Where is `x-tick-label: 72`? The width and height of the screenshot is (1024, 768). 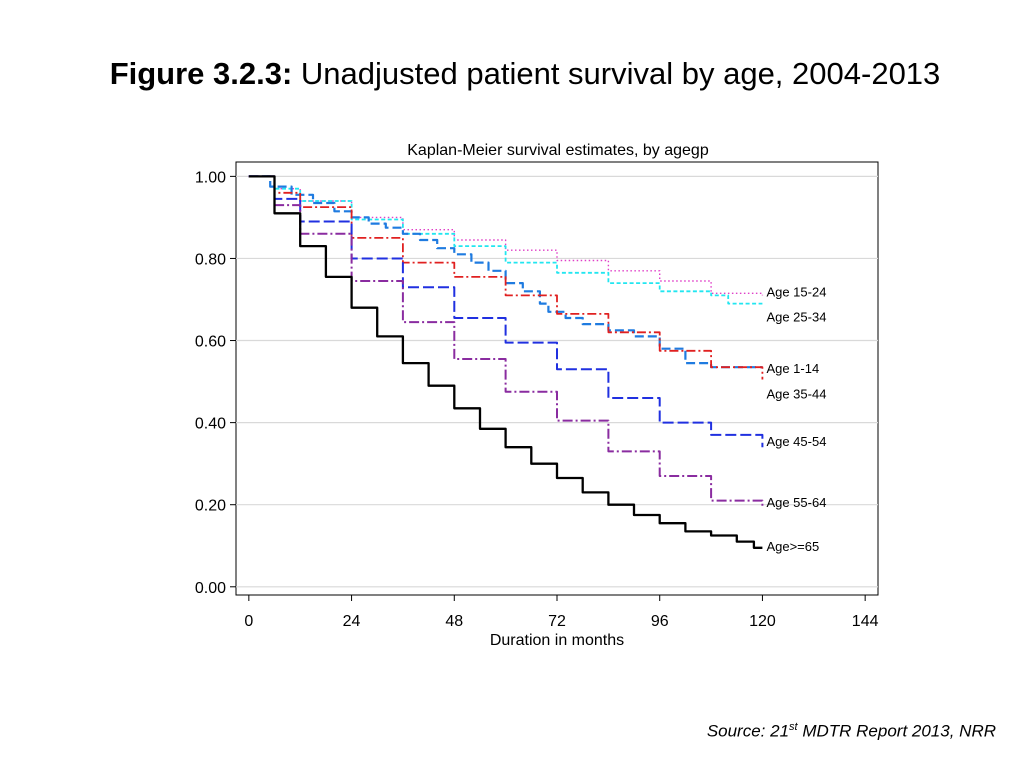
x-tick-label: 72 is located at coordinates (557, 621).